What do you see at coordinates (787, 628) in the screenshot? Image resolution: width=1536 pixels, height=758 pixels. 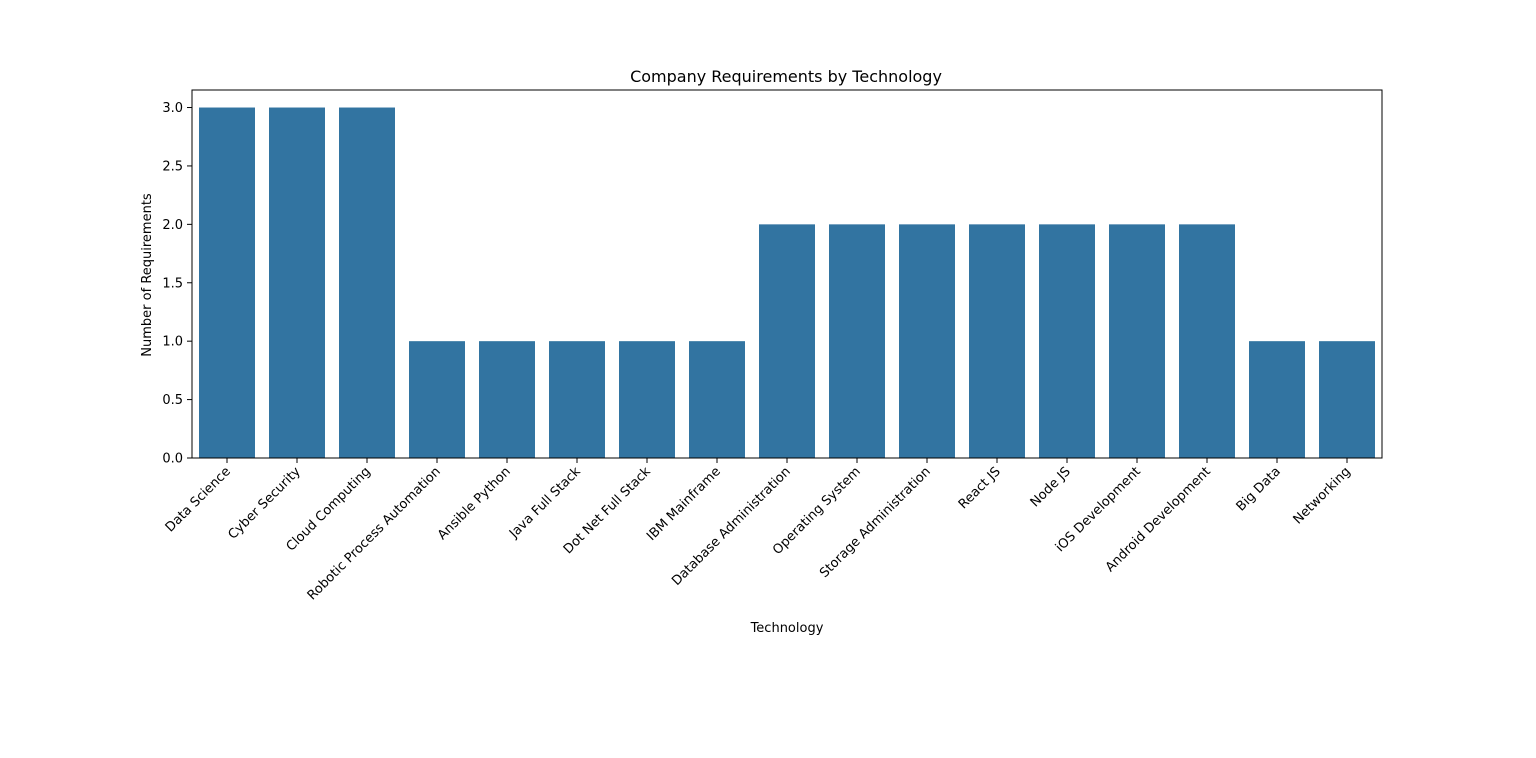 I see `x-axis-label: Technology` at bounding box center [787, 628].